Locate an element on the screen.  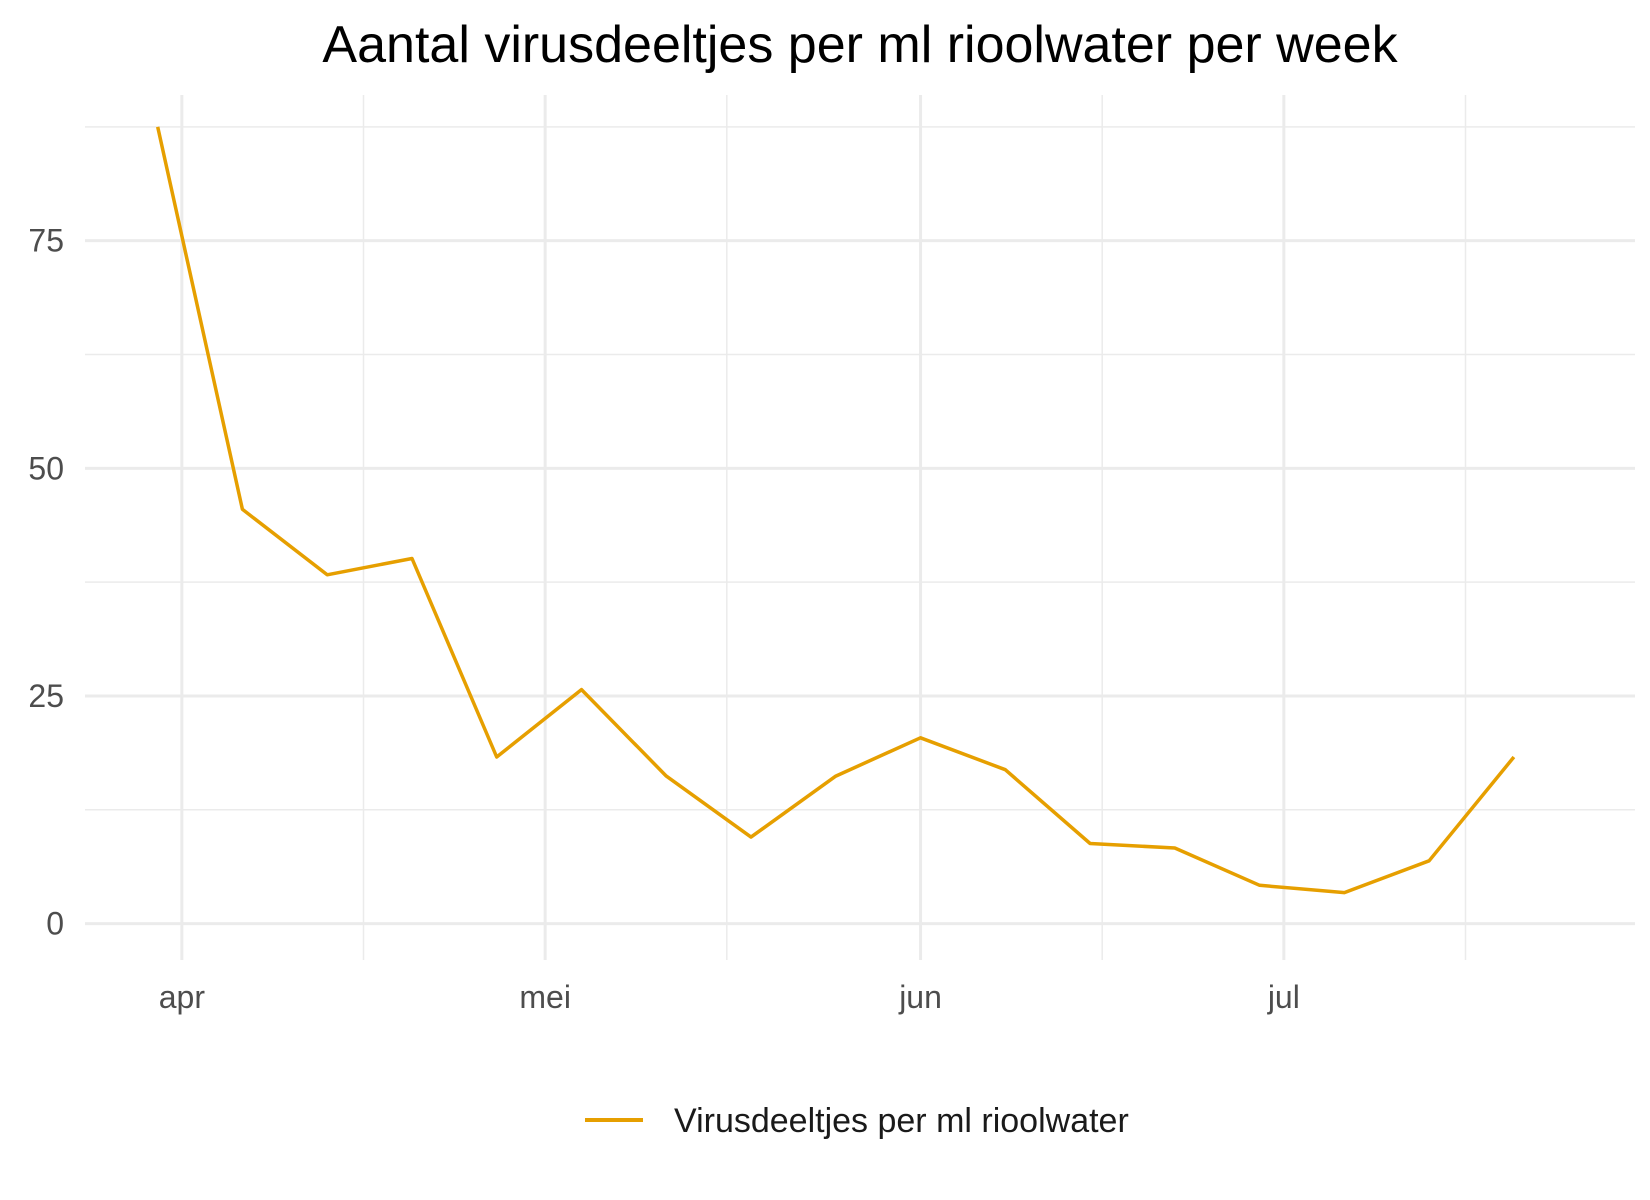
x-axis-tick-labels: apr mei jun jul is located at coordinates (729, 997).